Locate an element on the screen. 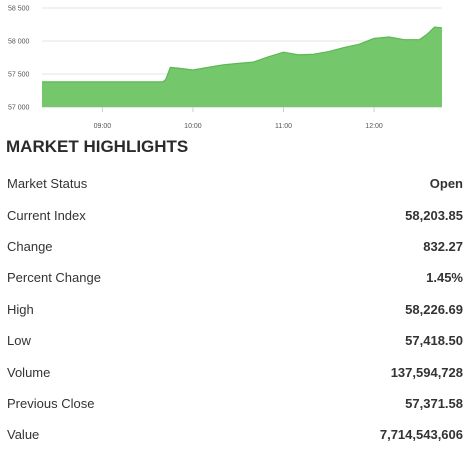 Image resolution: width=469 pixels, height=469 pixels. y-axis-labels: 57 000 57 500 58 000 58 500 is located at coordinates (19, 59).